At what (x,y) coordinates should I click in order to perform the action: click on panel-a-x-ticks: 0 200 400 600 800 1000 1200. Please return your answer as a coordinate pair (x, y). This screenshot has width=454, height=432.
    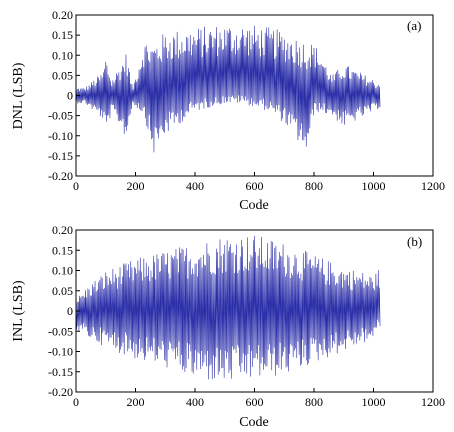
    Looking at the image, I should click on (259, 182).